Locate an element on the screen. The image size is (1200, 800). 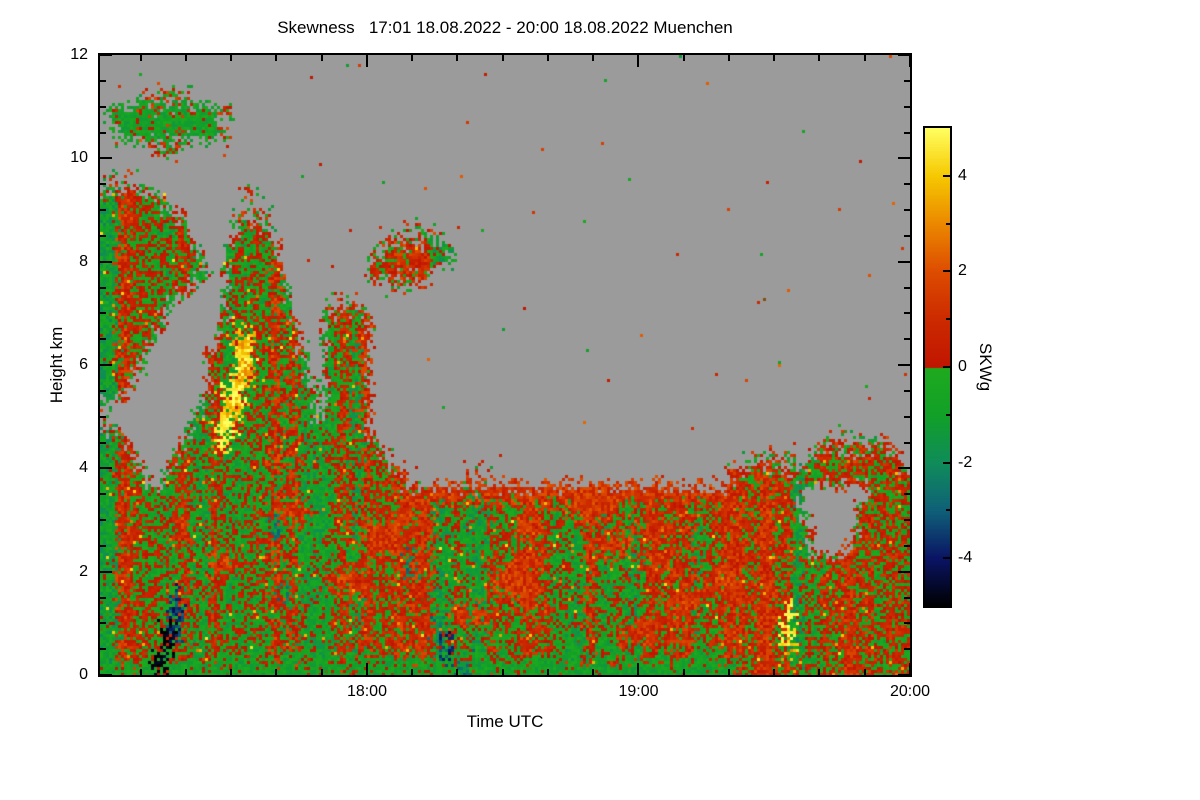
y-tick-label: 0 is located at coordinates (83, 674).